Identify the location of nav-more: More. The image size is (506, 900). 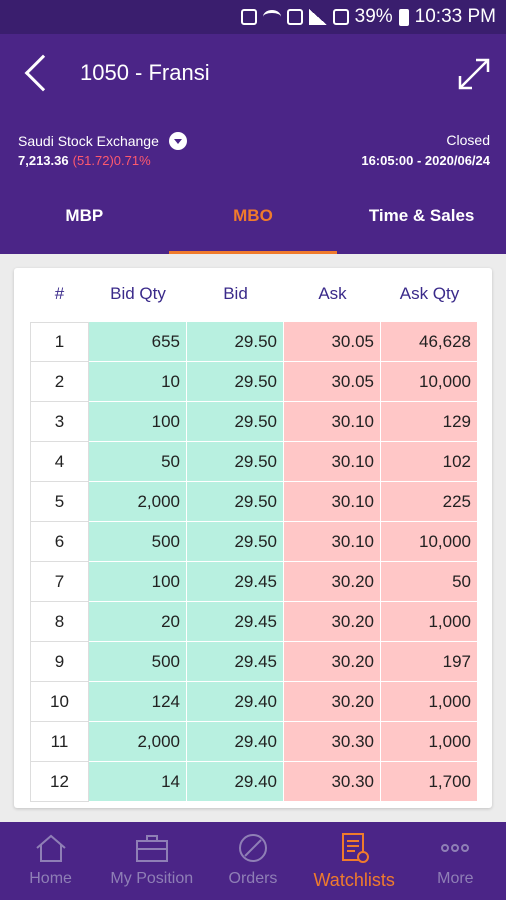
(455, 861).